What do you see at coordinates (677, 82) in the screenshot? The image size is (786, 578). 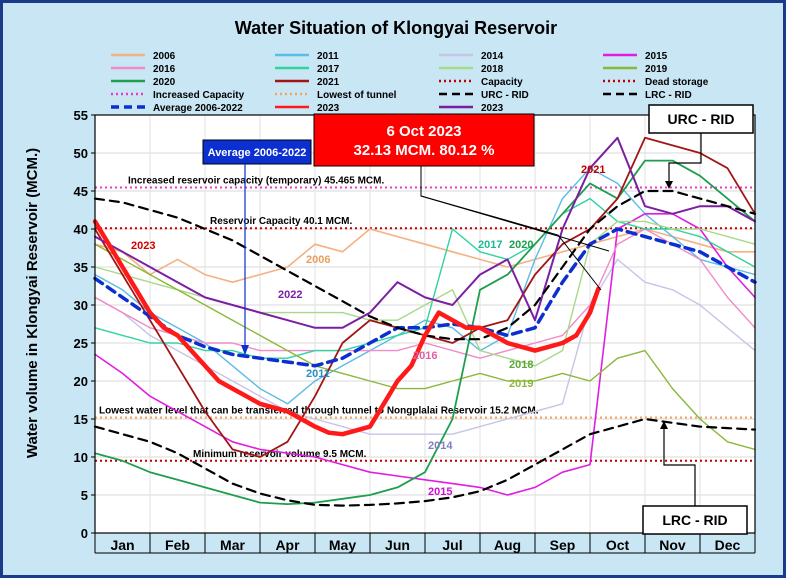 I see `legend-label: Dead storage` at bounding box center [677, 82].